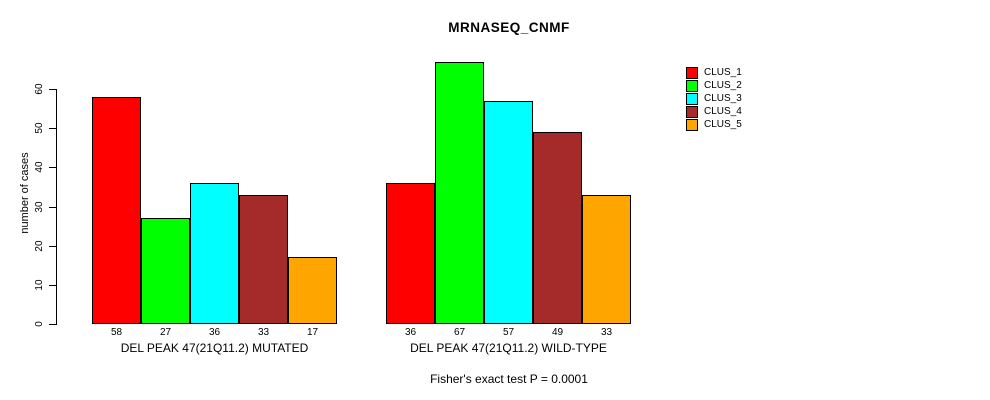 This screenshot has height=400, width=990. I want to click on y-axis-line, so click(56, 207).